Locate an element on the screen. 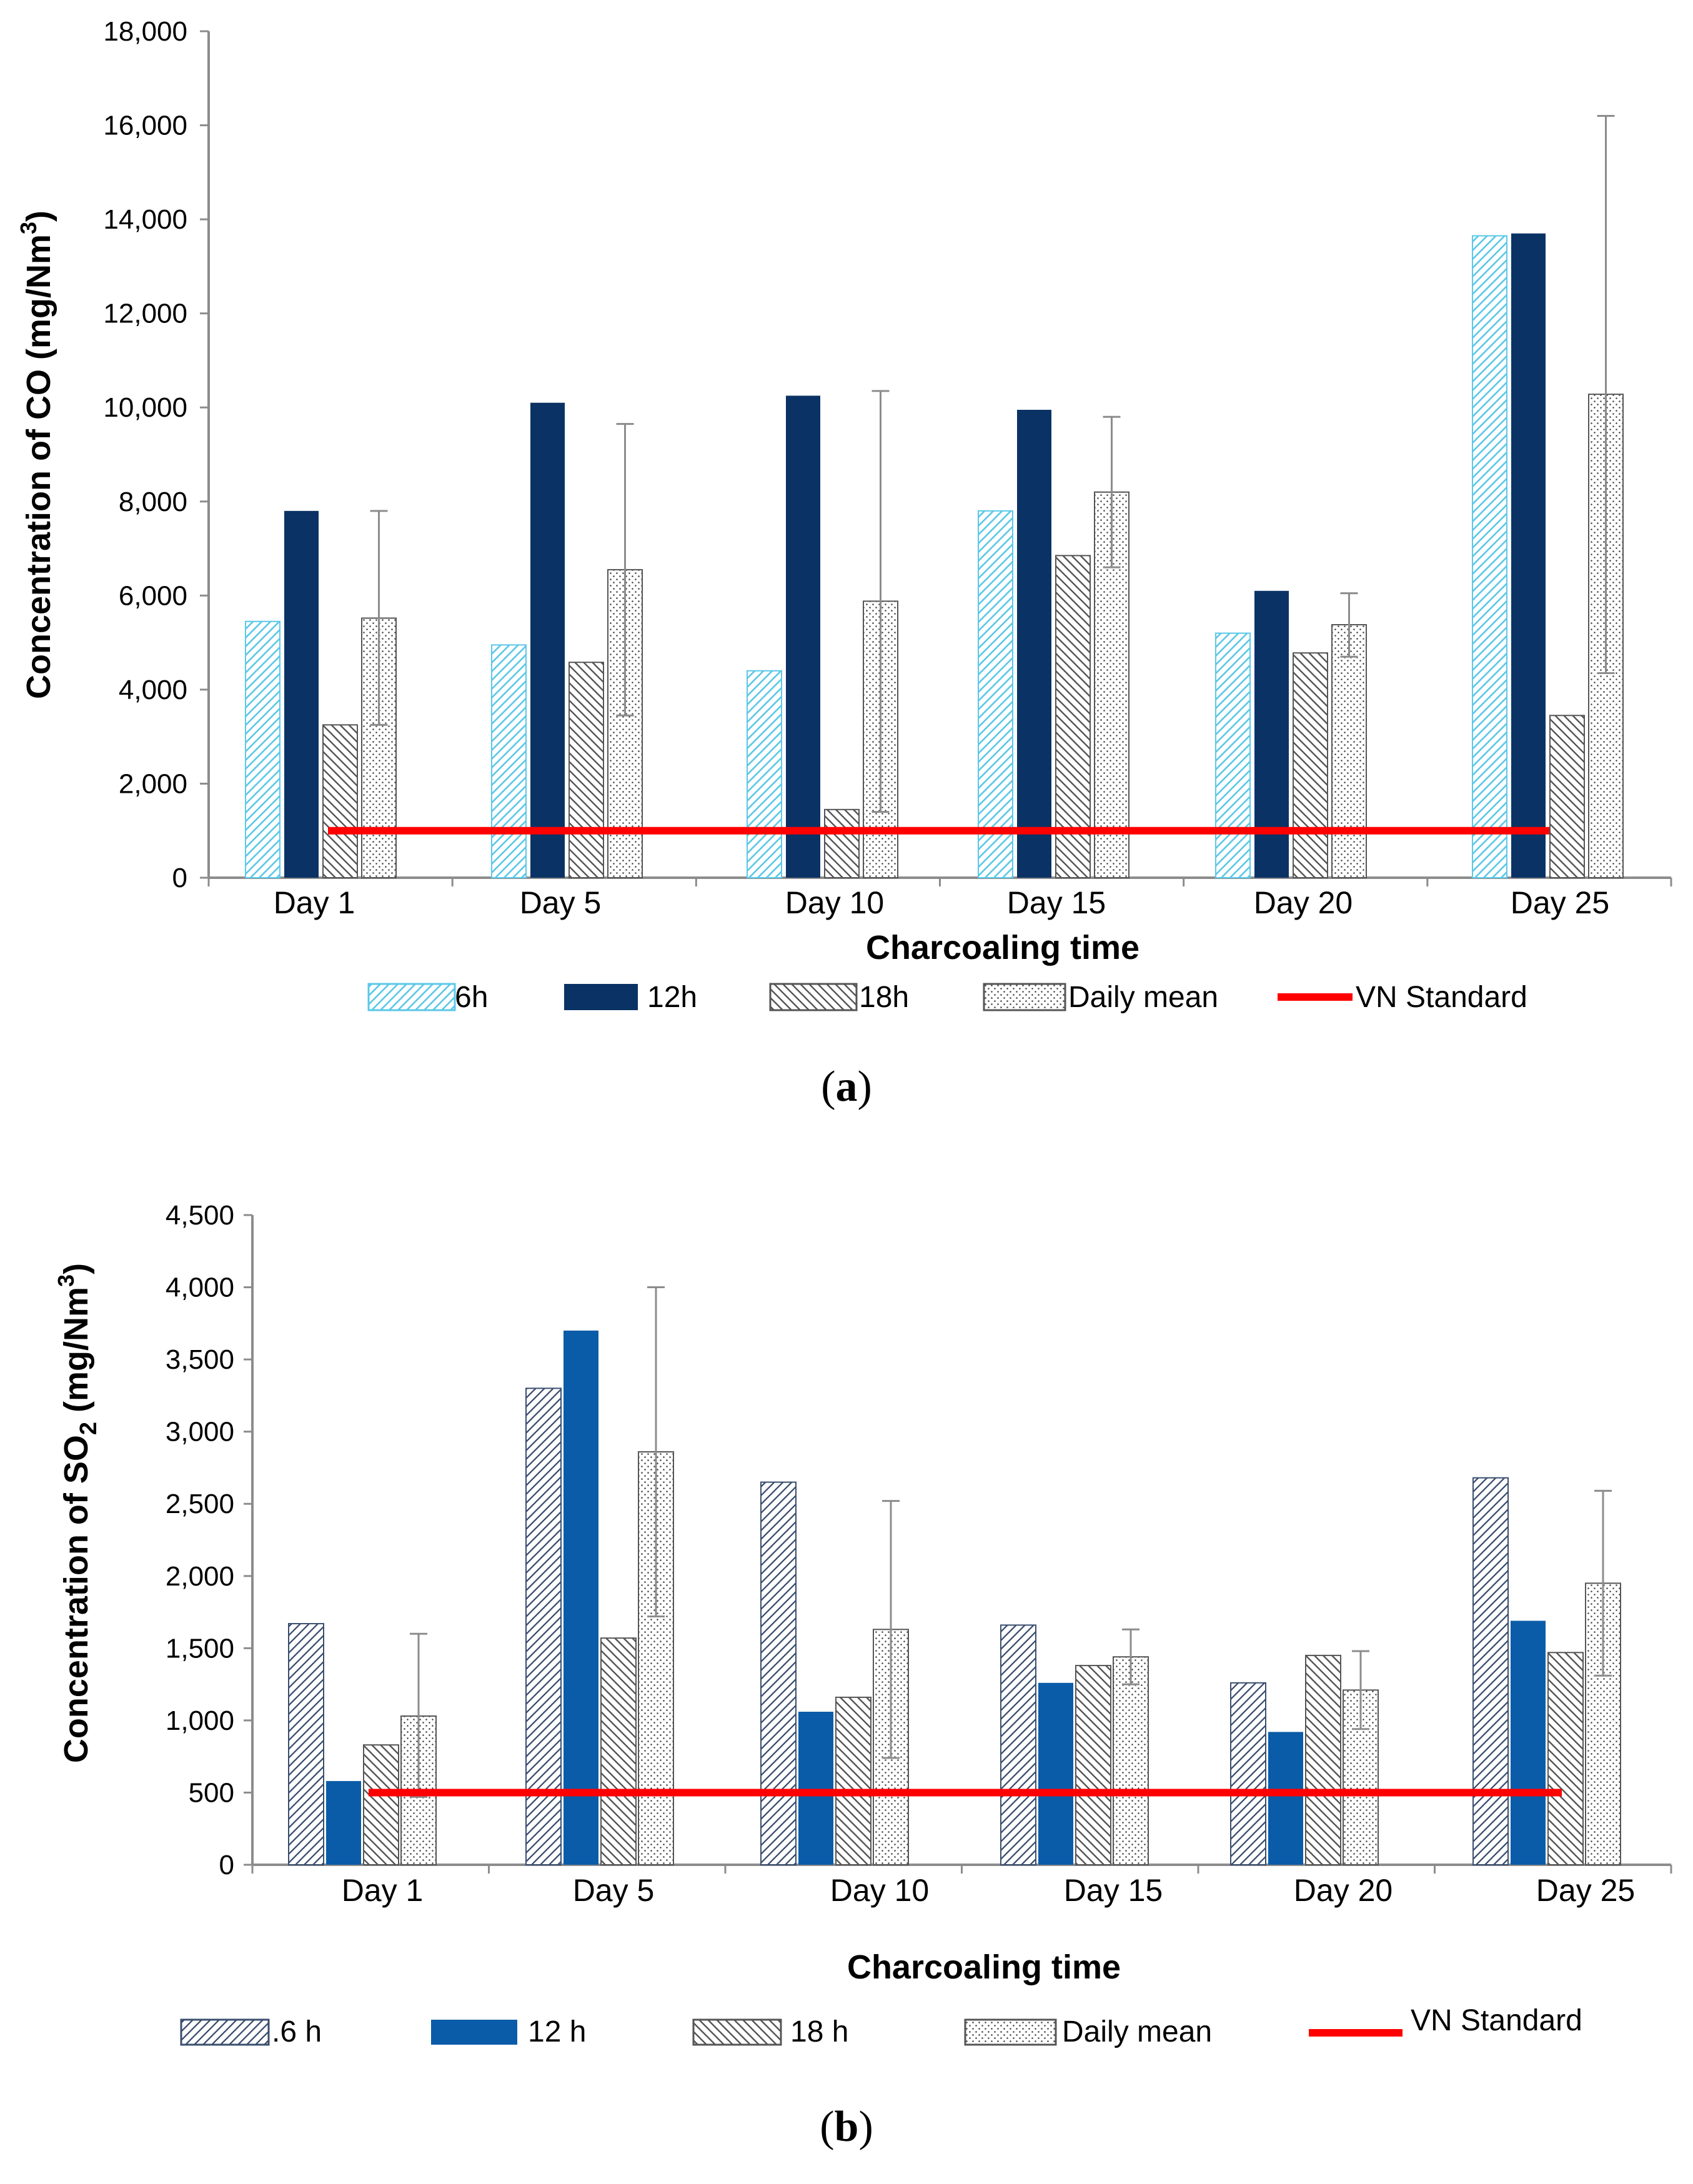  y-tick-label: 1,000 is located at coordinates (200, 1720).